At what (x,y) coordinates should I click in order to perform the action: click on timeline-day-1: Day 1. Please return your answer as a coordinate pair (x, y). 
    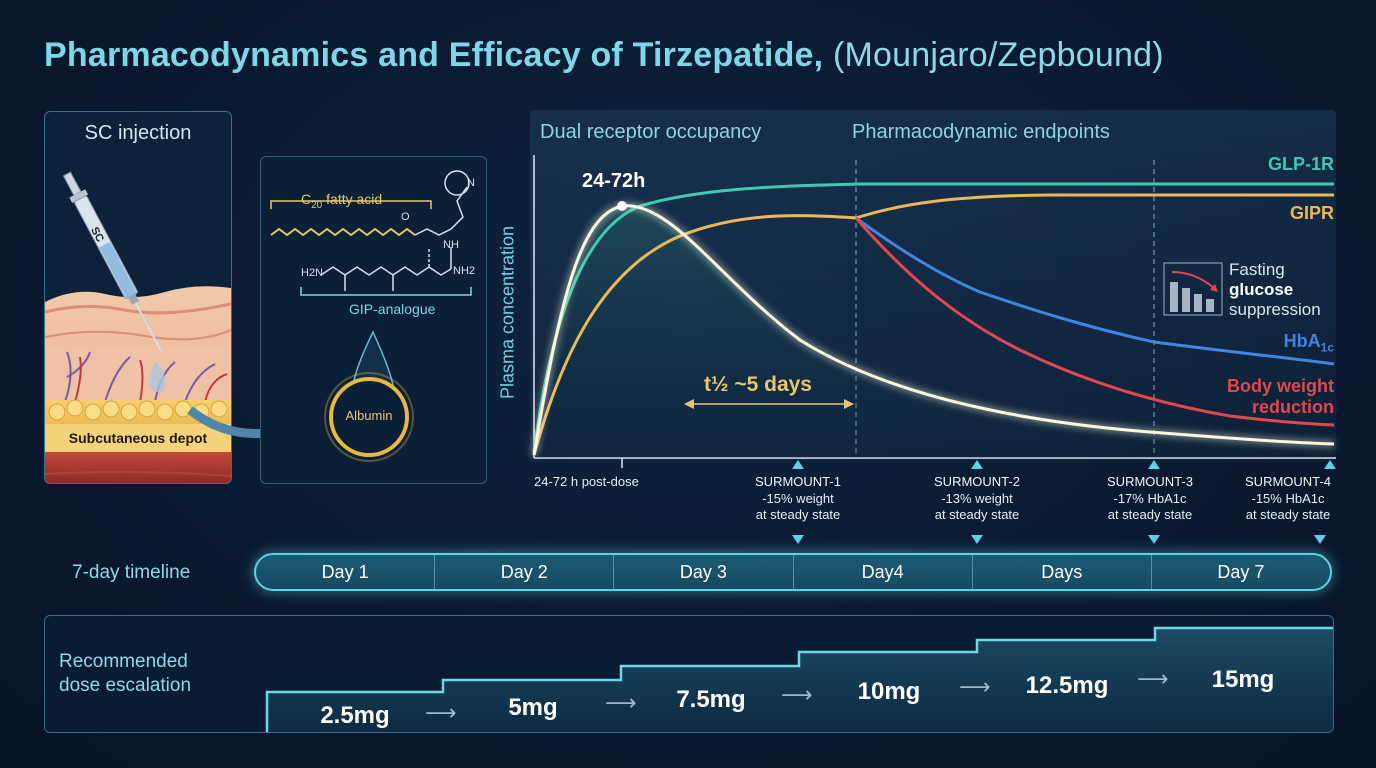
    Looking at the image, I should click on (346, 572).